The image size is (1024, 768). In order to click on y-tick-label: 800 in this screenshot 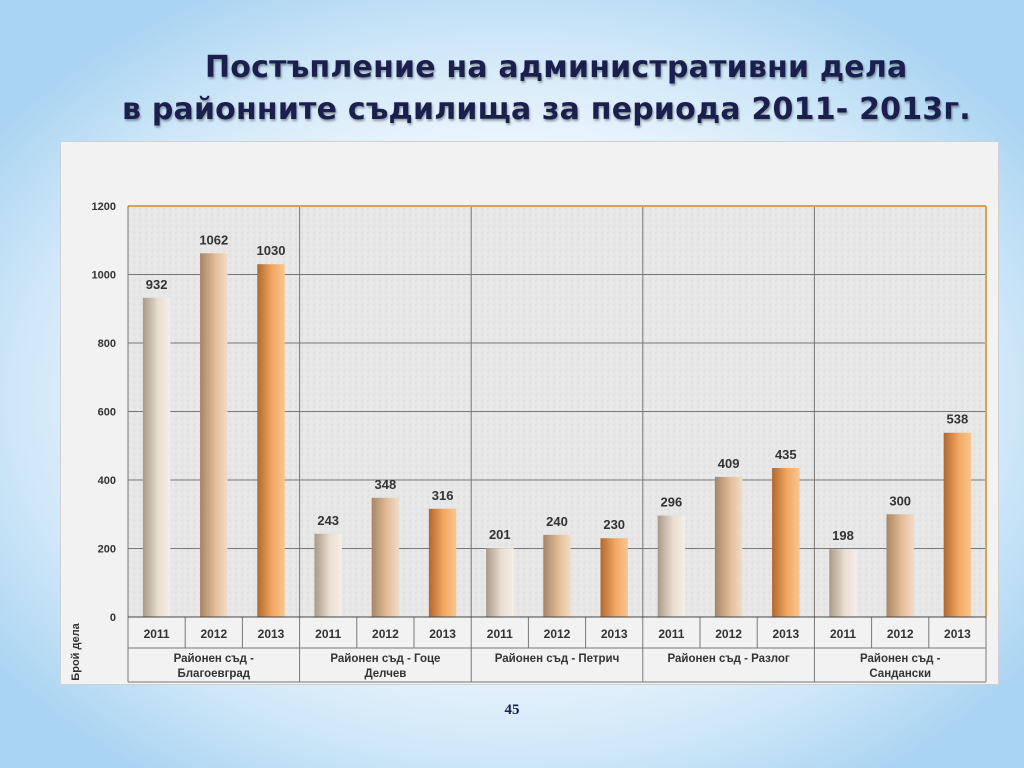, I will do `click(107, 344)`.